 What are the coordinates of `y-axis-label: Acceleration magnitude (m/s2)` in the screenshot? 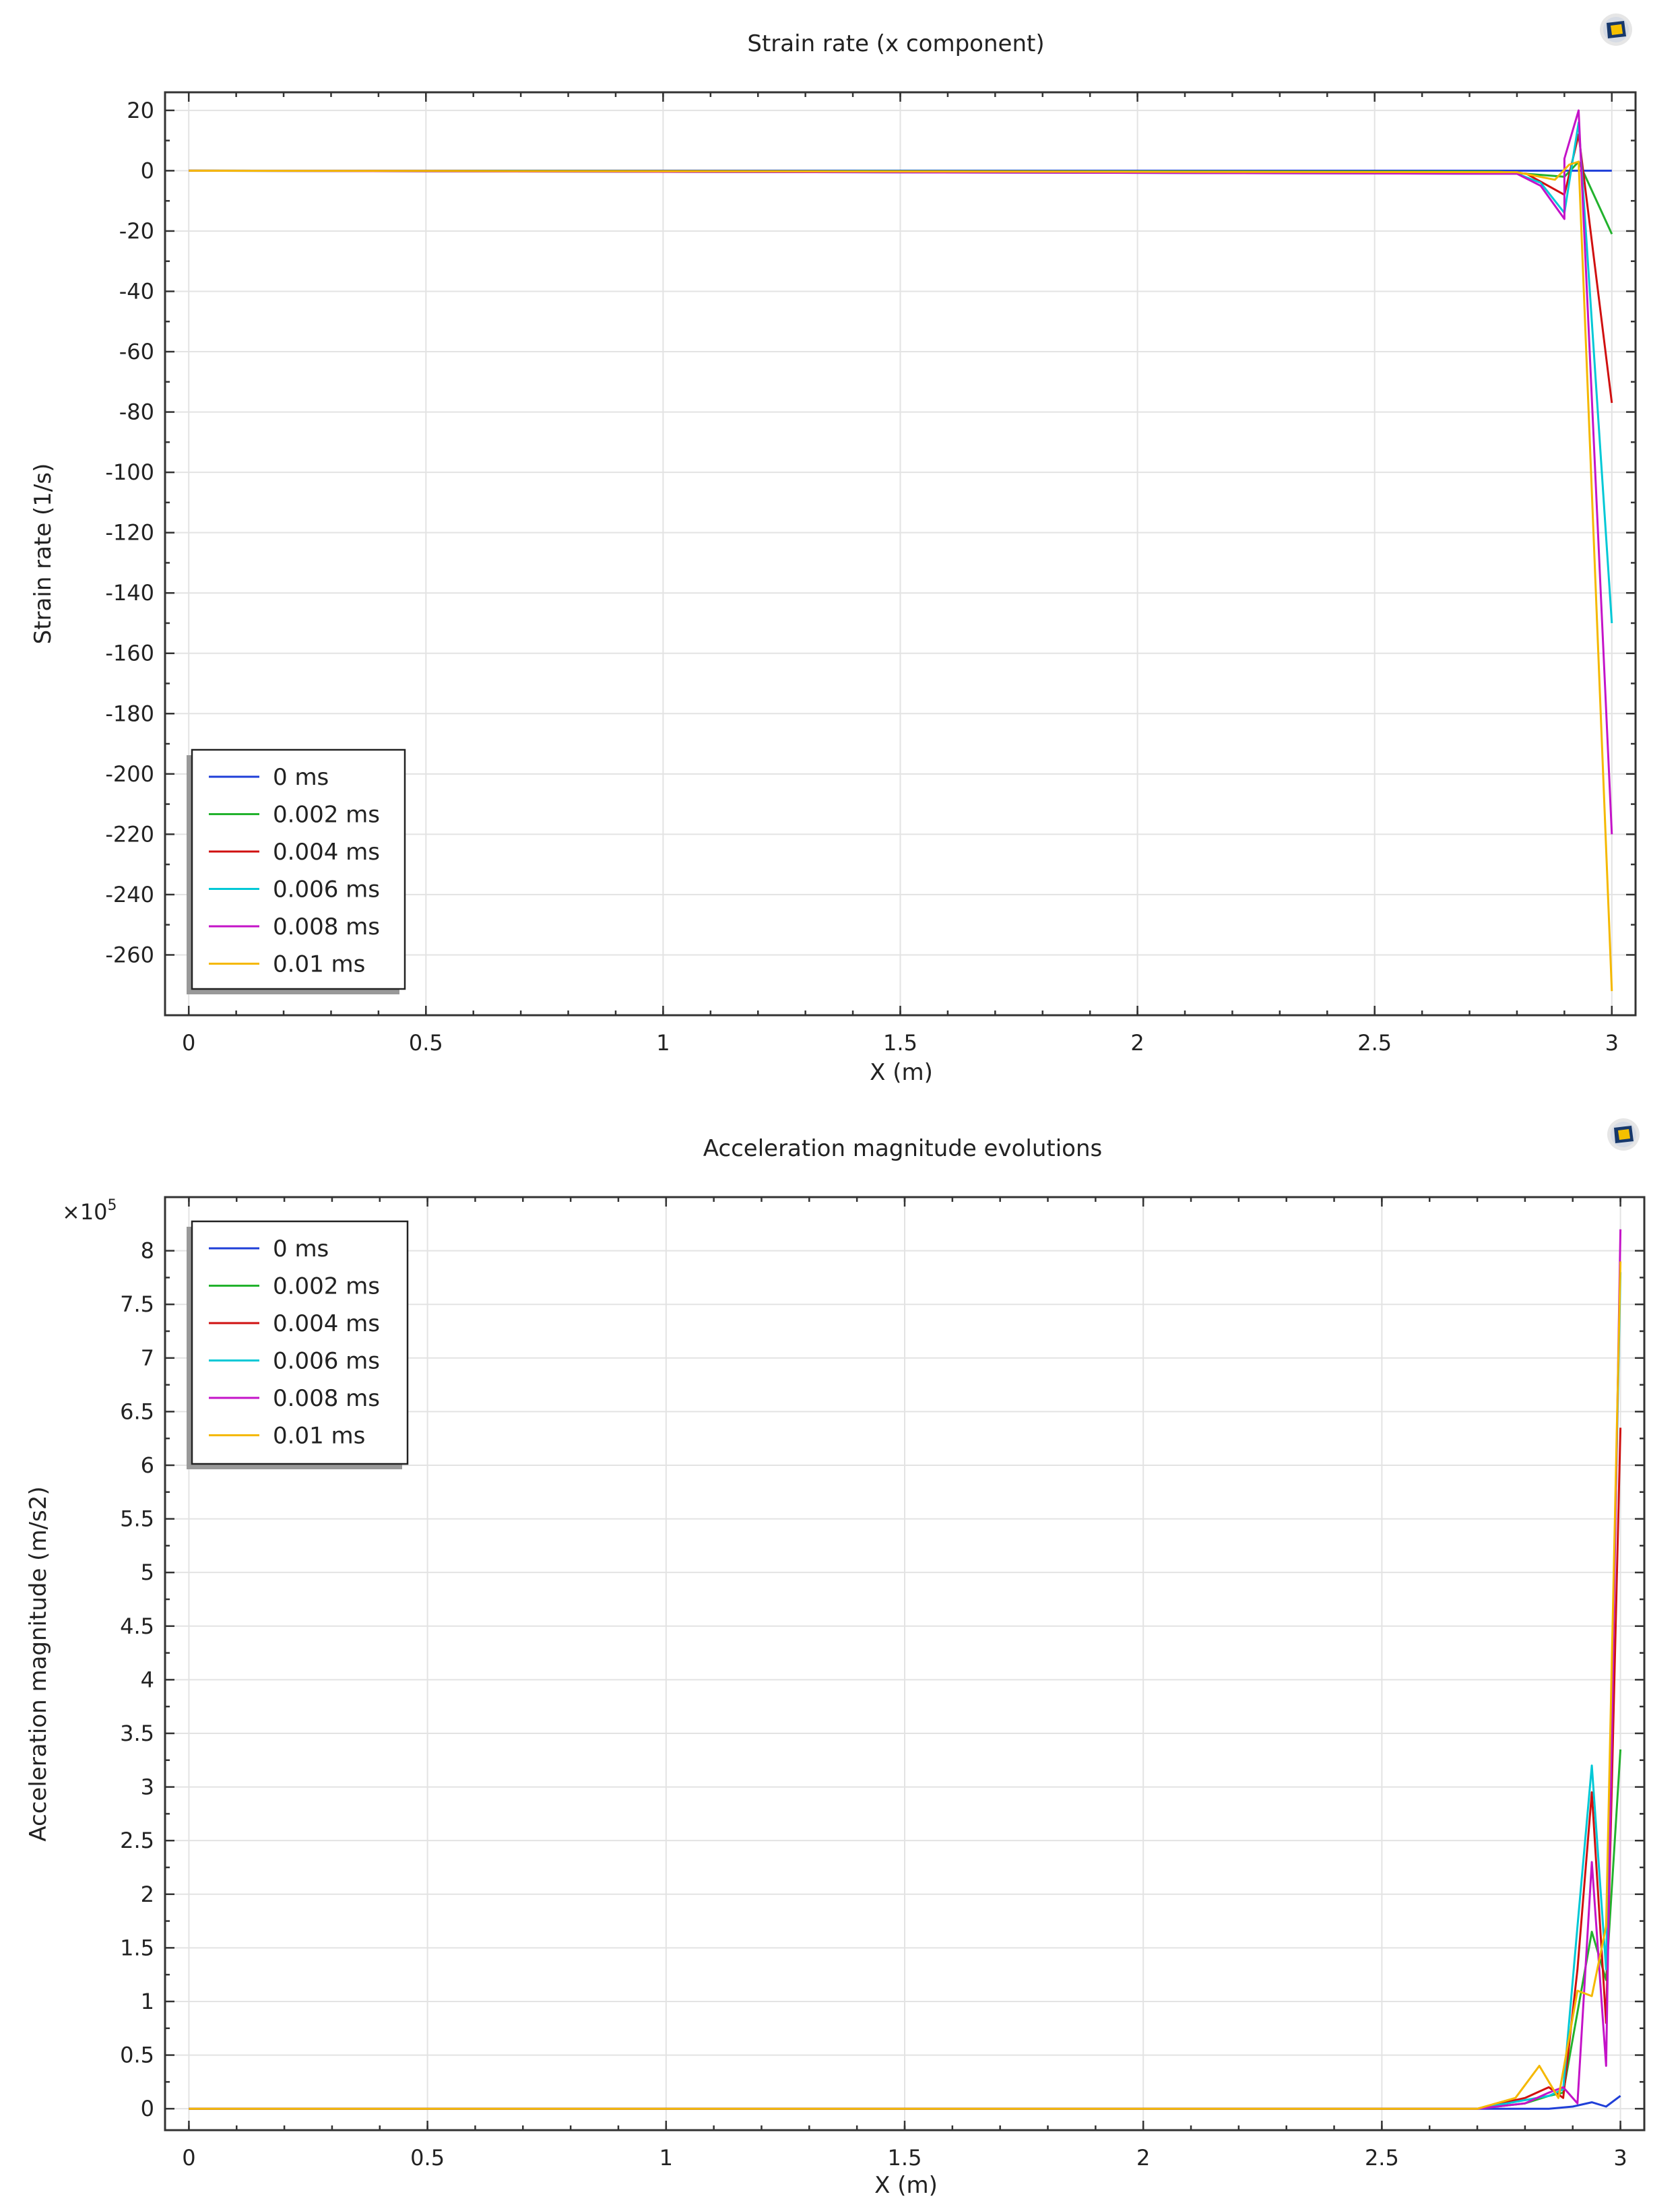 It's located at (38, 1663).